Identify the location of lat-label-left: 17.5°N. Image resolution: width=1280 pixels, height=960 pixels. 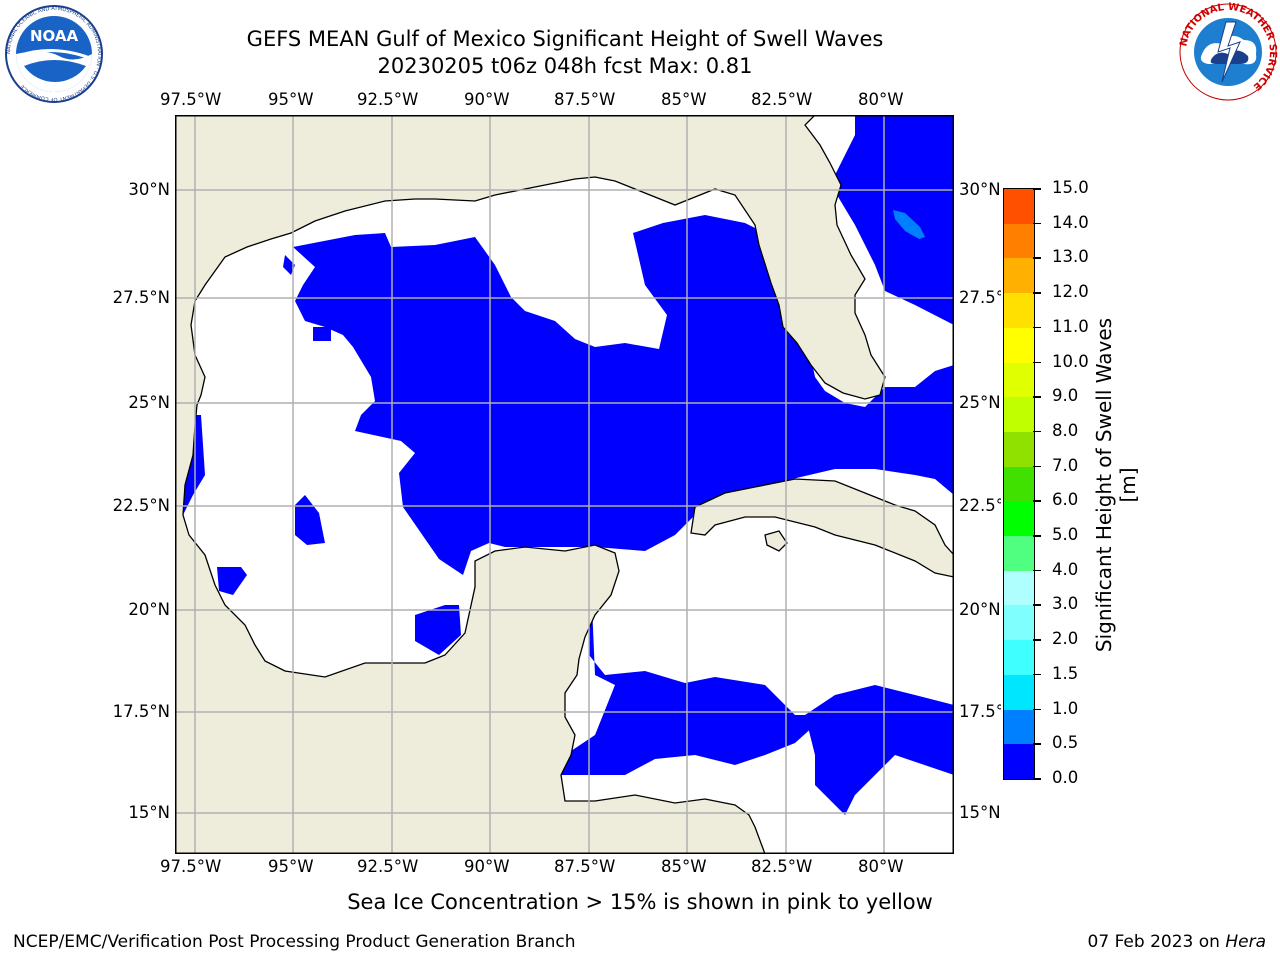
(141, 711).